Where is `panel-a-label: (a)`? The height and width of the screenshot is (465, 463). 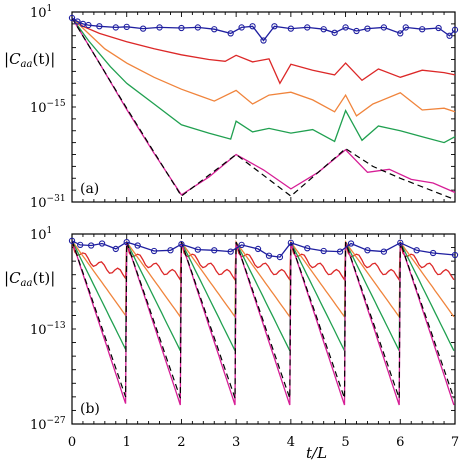 panel-a-label: (a) is located at coordinates (89, 189).